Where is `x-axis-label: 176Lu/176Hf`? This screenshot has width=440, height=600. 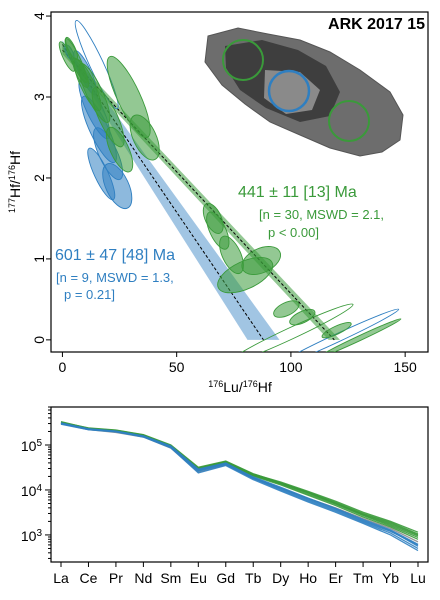
x-axis-label: 176Lu/176Hf is located at coordinates (240, 387).